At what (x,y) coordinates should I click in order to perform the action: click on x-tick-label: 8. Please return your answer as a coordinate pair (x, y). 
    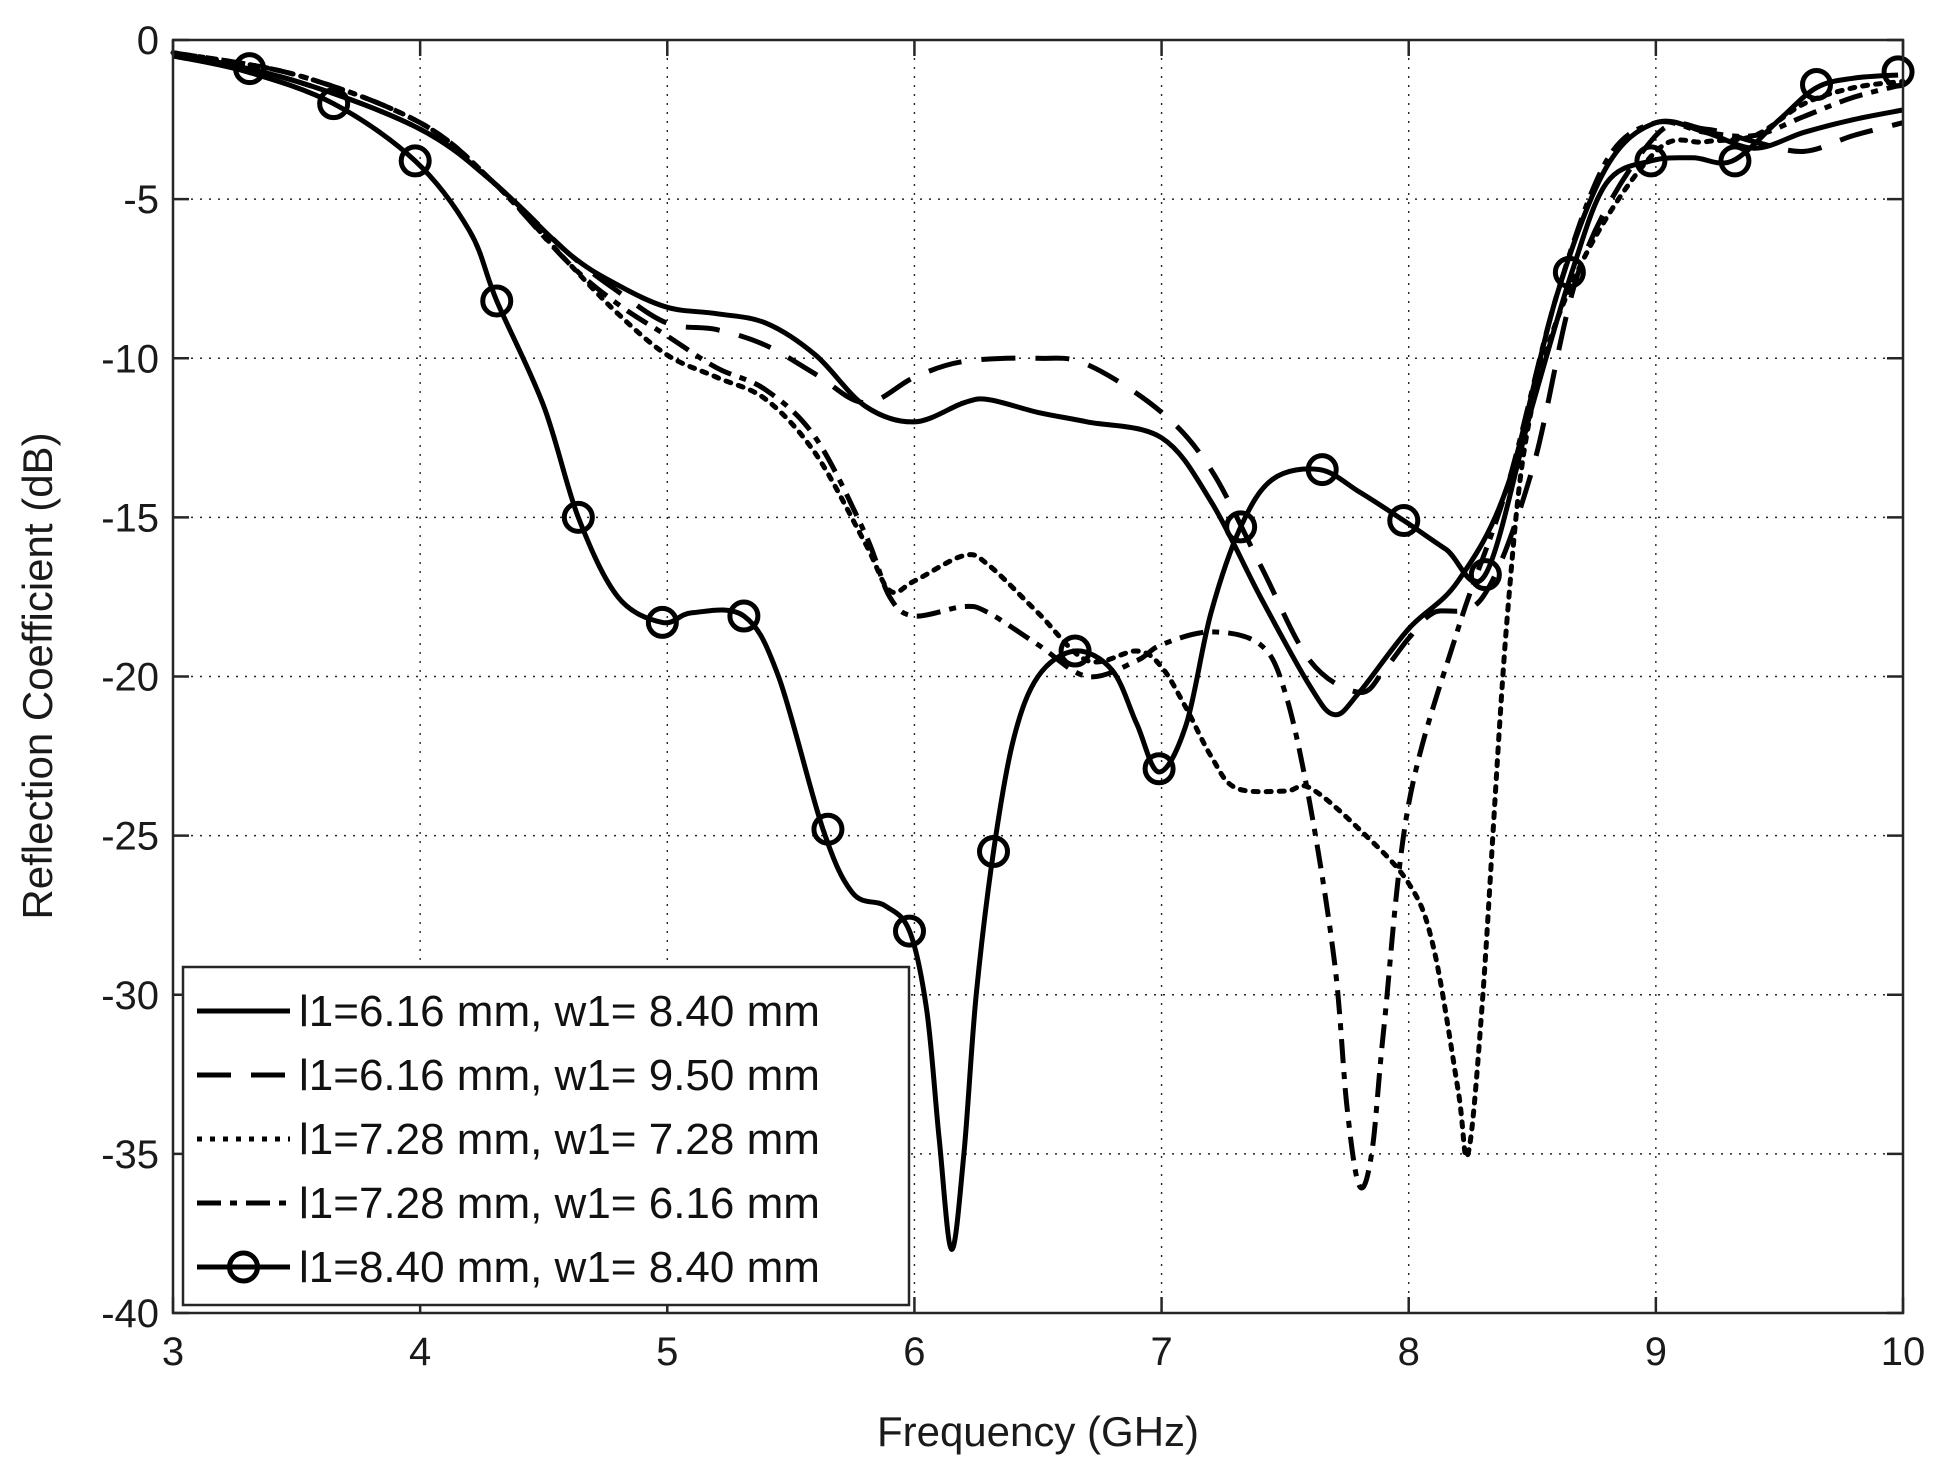
    Looking at the image, I should click on (1409, 1352).